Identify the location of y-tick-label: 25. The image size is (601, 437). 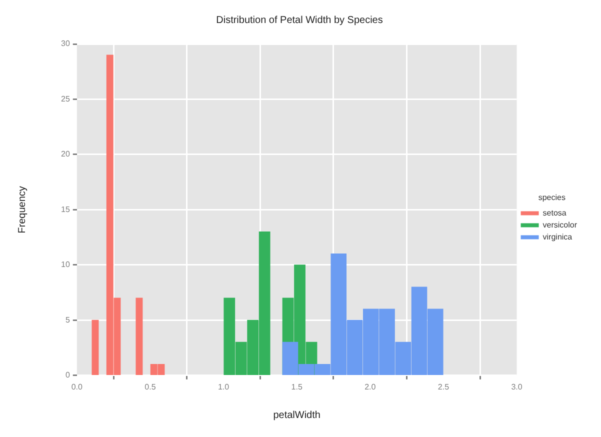
(65, 99).